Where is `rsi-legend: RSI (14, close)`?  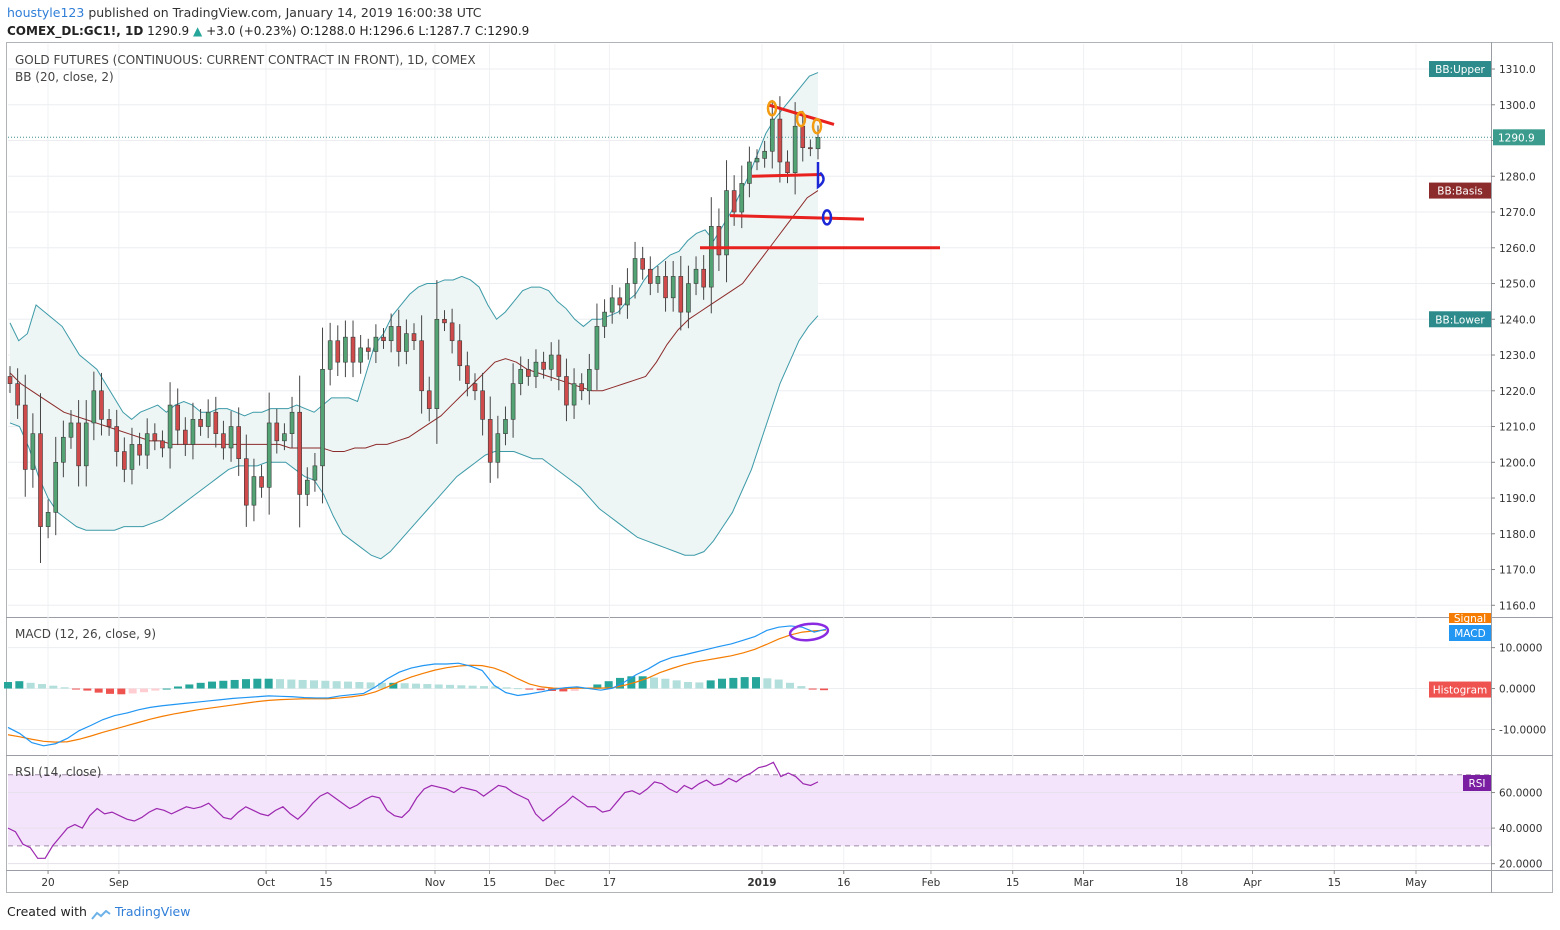
rsi-legend: RSI (14, close) is located at coordinates (58, 772).